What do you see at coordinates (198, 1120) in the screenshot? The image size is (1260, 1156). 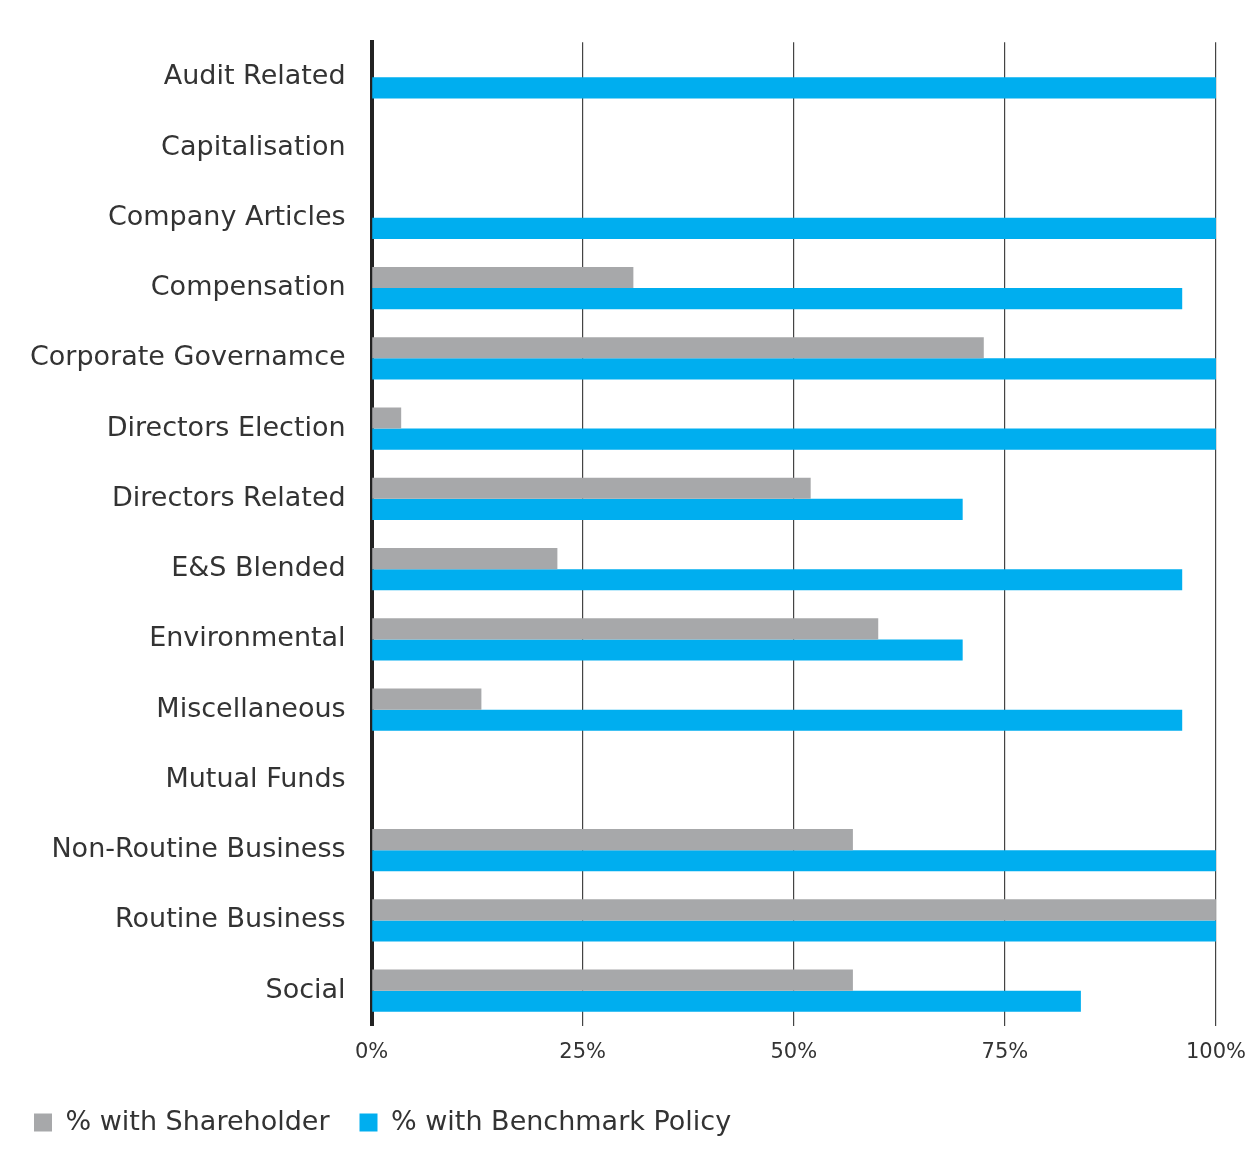 I see `legend-label: % with Shareholder` at bounding box center [198, 1120].